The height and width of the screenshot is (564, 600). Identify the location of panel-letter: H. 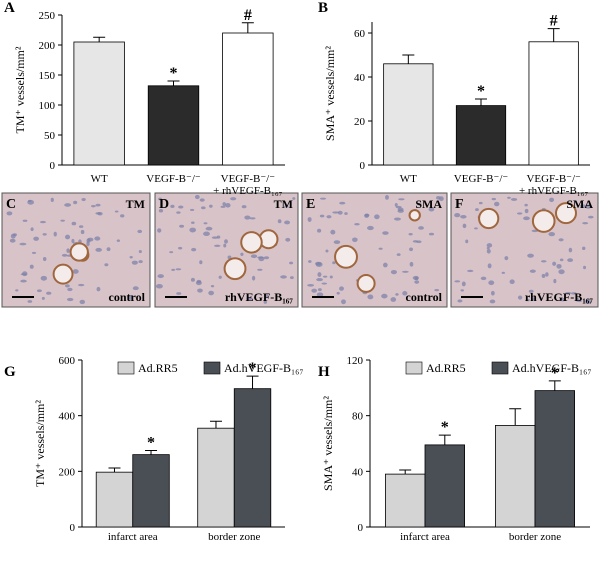
(324, 372).